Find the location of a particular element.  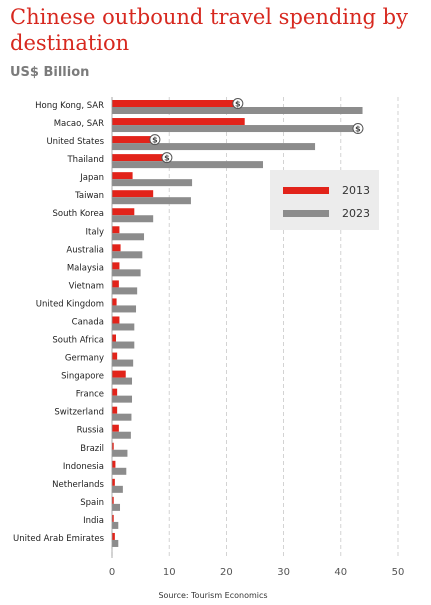

x-tick-label: 50 is located at coordinates (398, 572).